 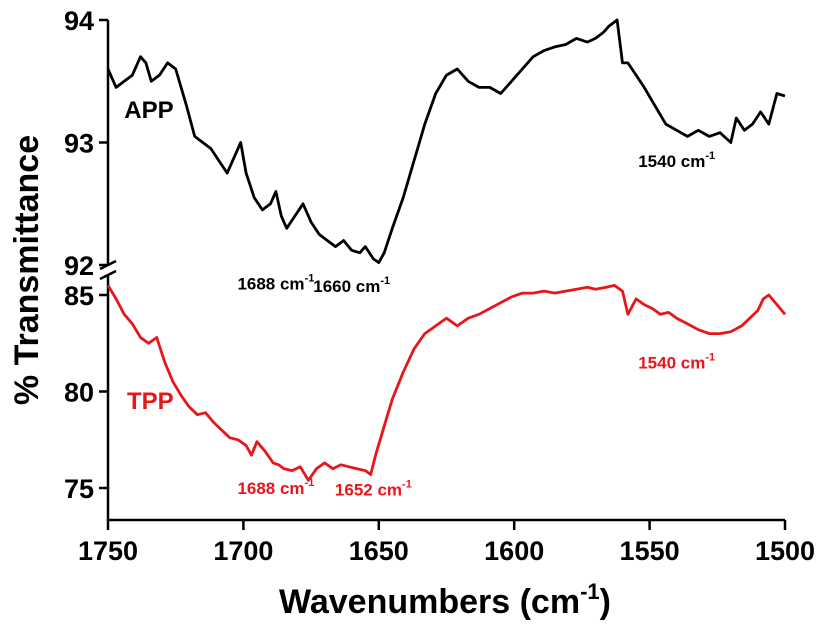 What do you see at coordinates (79, 21) in the screenshot?
I see `y-tick-label: 94` at bounding box center [79, 21].